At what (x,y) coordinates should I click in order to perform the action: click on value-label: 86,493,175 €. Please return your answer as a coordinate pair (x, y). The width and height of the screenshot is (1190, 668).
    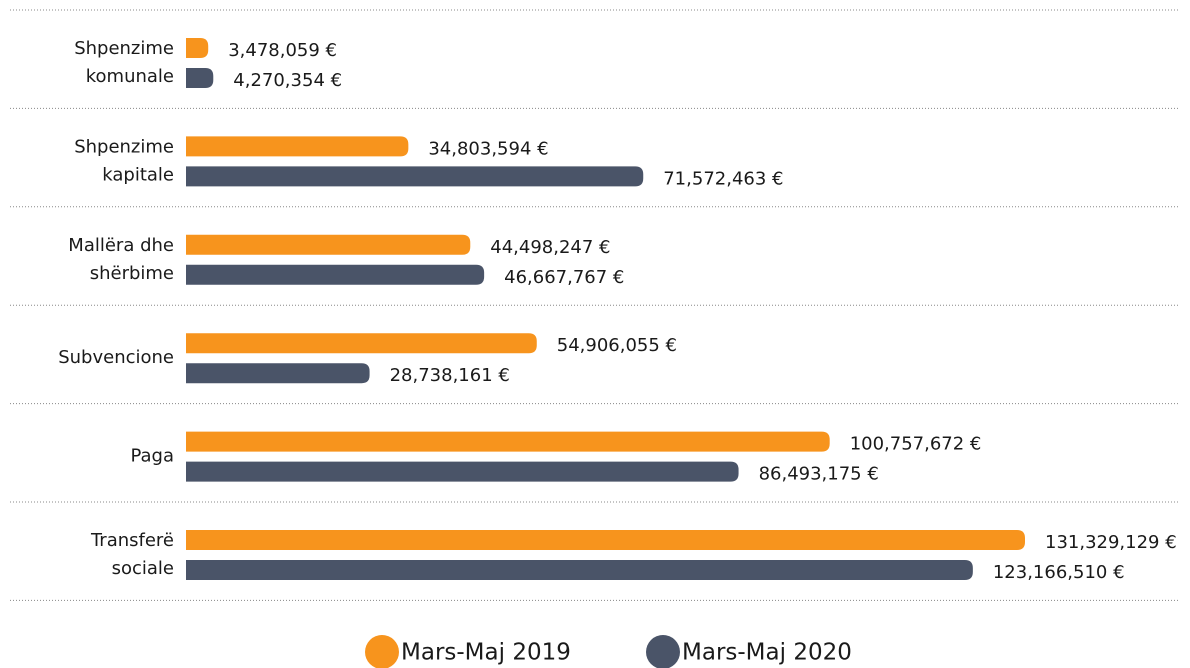
    Looking at the image, I should click on (819, 474).